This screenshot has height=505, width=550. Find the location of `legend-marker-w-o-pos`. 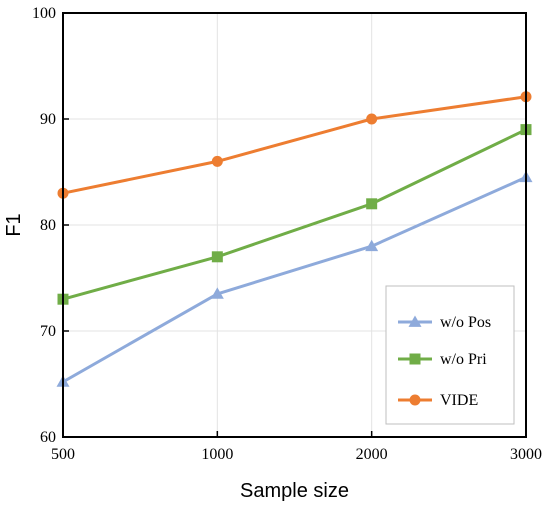

legend-marker-w-o-pos is located at coordinates (415, 321).